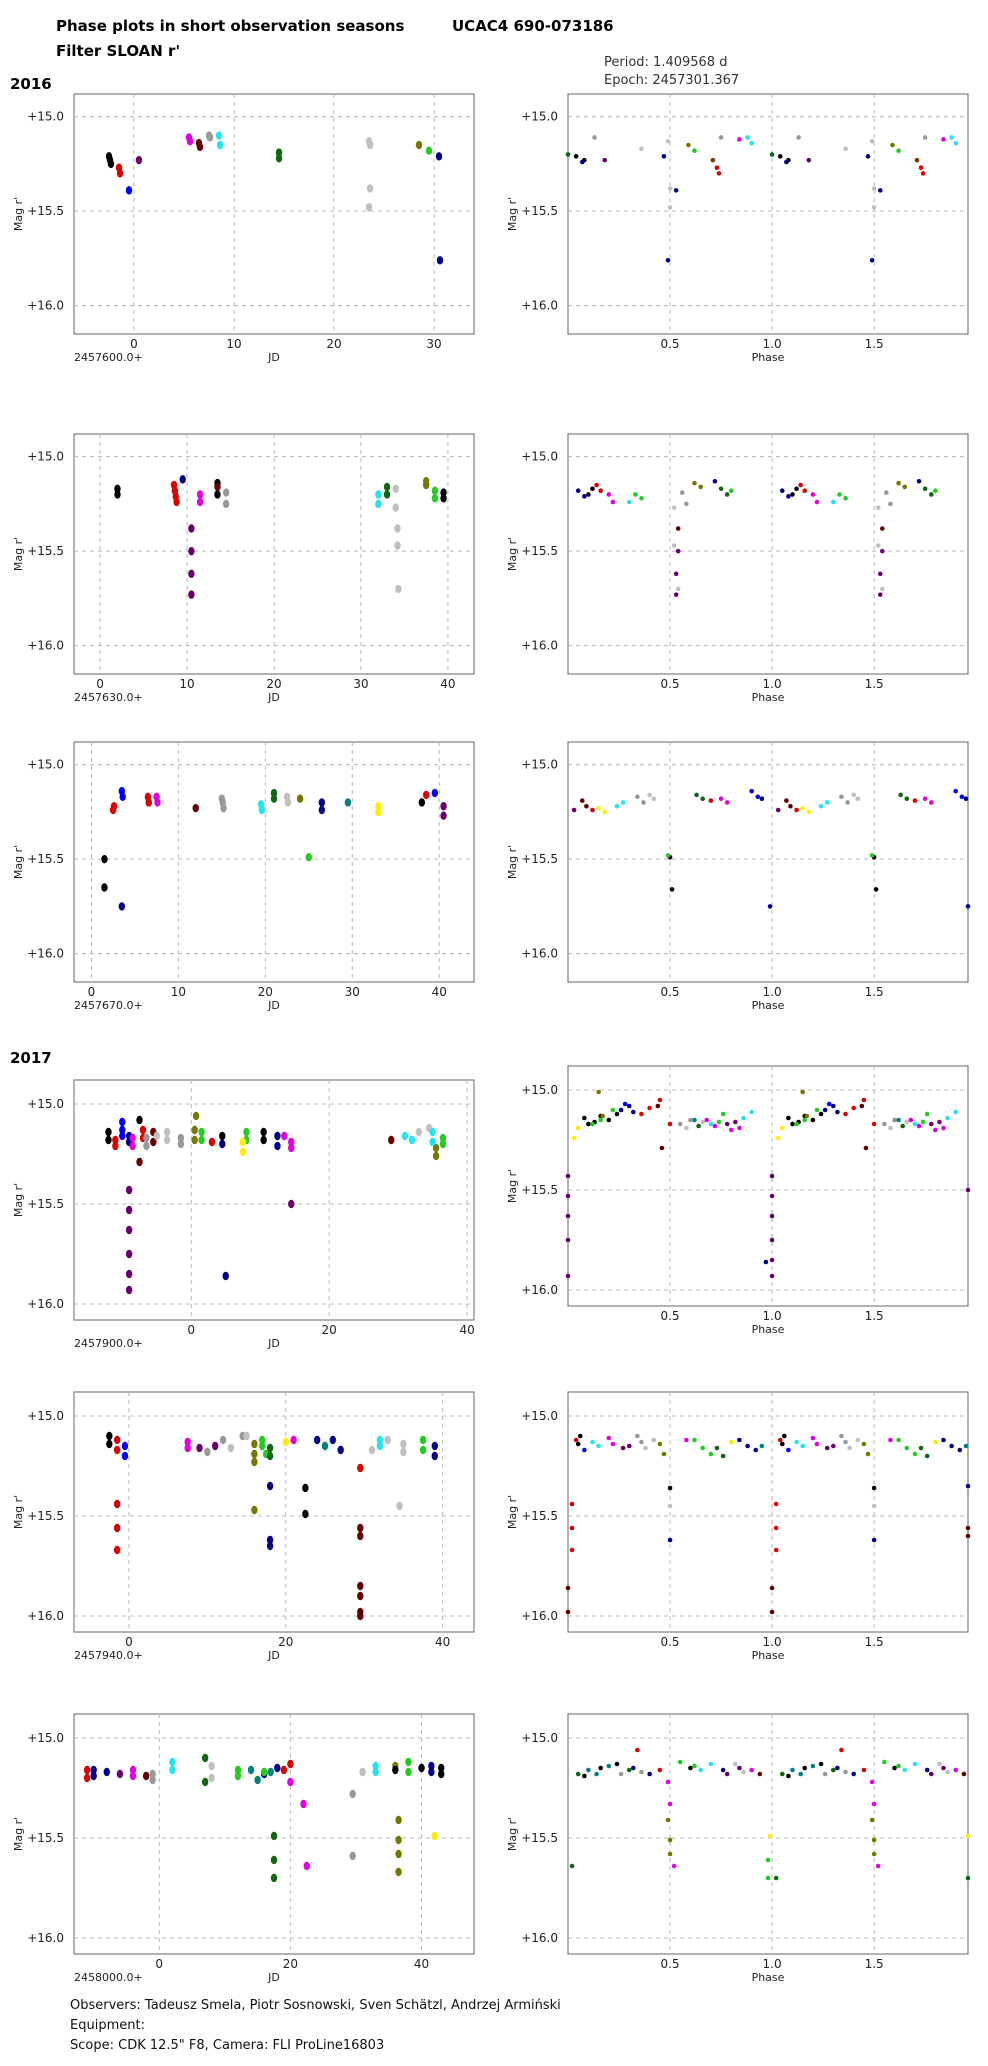  I want to click on x-tick-label: 20, so click(290, 1964).